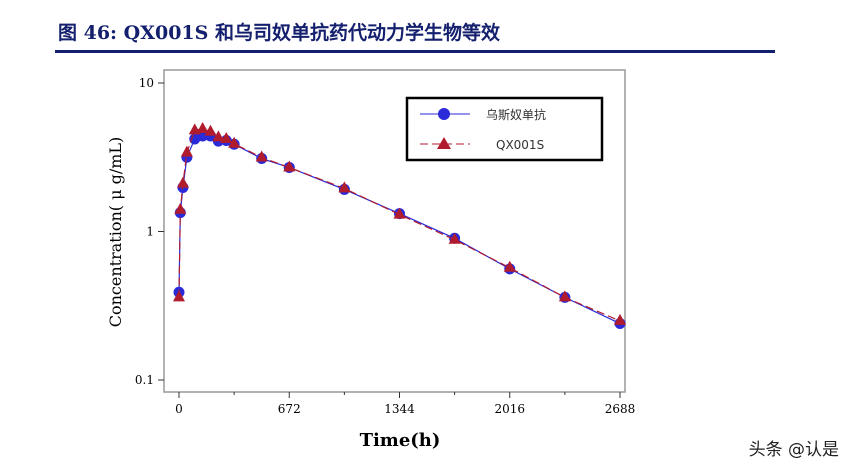  I want to click on legend-label-2: QX001S, so click(520, 145).